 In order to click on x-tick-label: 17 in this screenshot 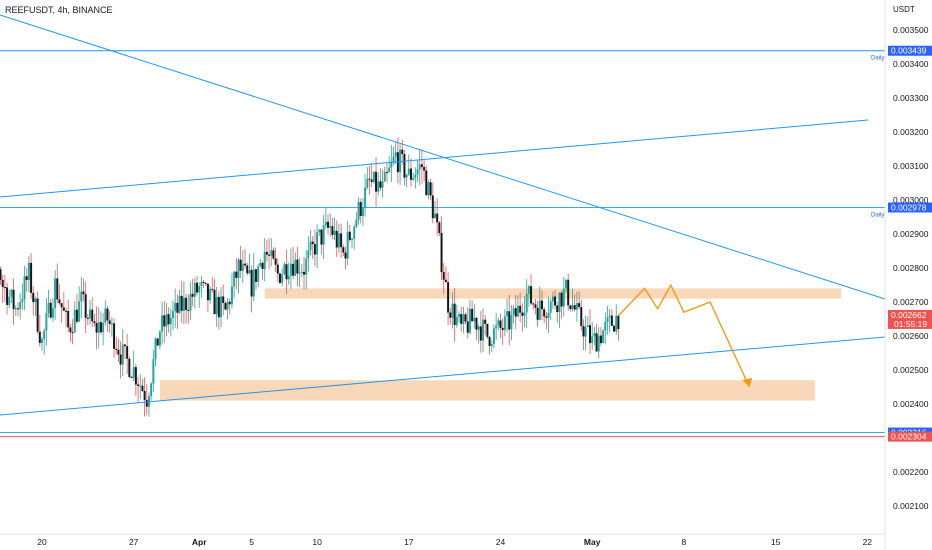, I will do `click(409, 542)`.